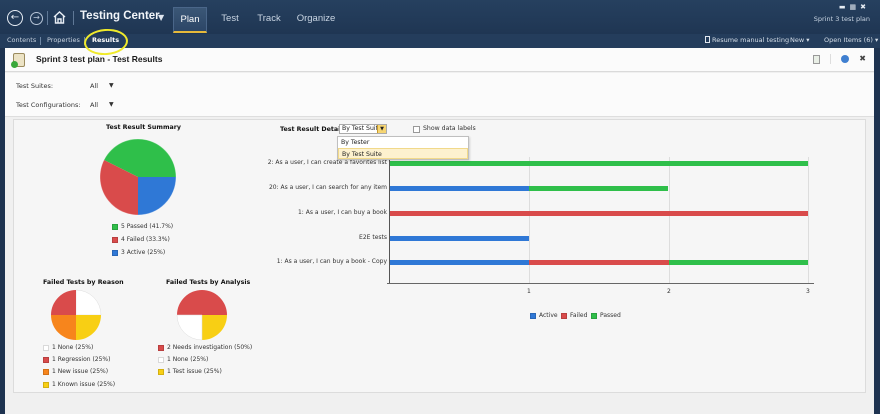  I want to click on window-controls: ▬▦✖, so click(854, 7).